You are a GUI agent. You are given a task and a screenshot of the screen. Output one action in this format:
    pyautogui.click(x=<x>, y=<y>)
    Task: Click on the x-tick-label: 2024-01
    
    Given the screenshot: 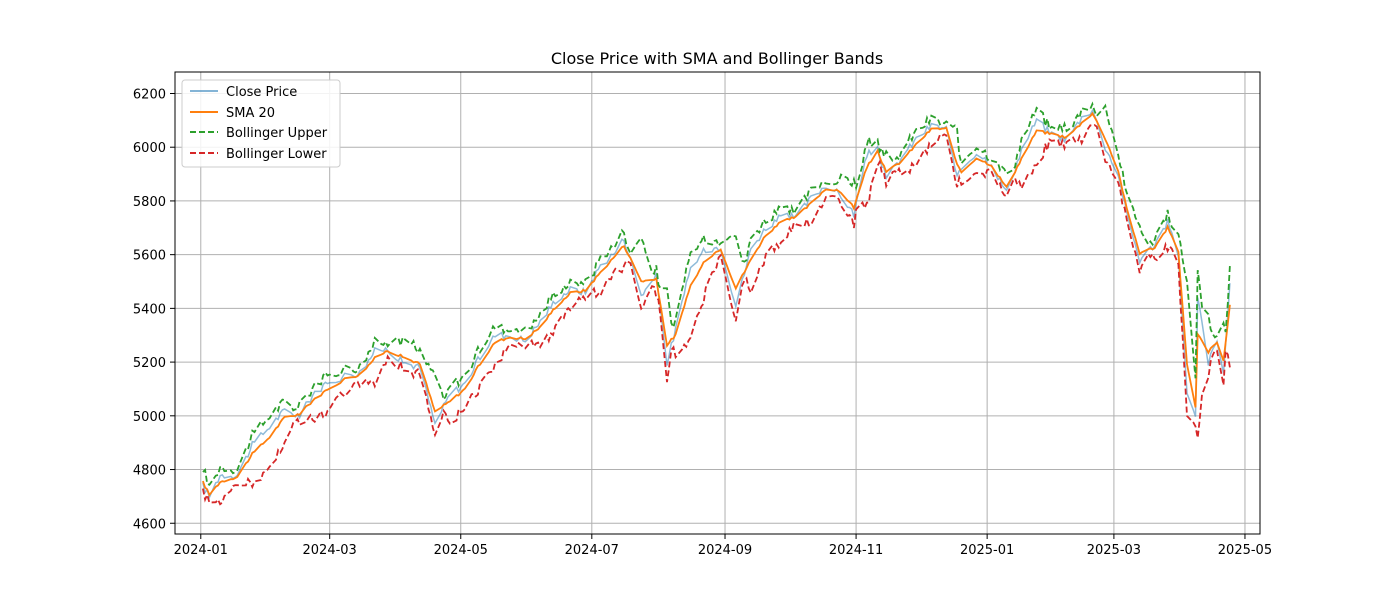 What is the action you would take?
    pyautogui.click(x=201, y=550)
    